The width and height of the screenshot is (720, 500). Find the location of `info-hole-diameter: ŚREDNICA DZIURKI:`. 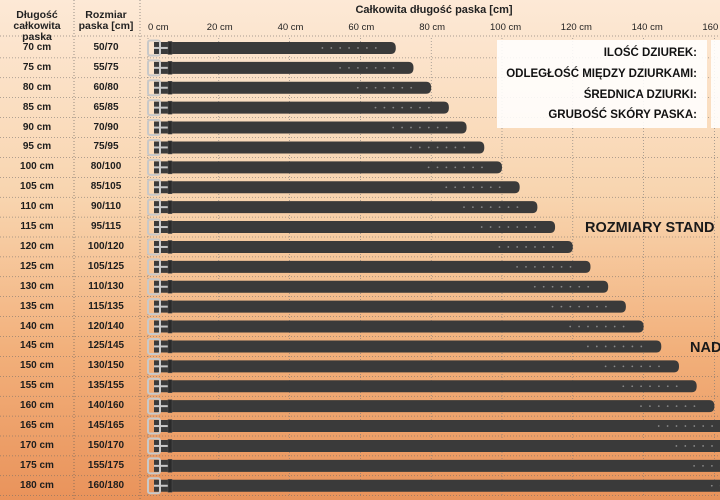

info-hole-diameter: ŚREDNICA DZIURKI: is located at coordinates (640, 95).